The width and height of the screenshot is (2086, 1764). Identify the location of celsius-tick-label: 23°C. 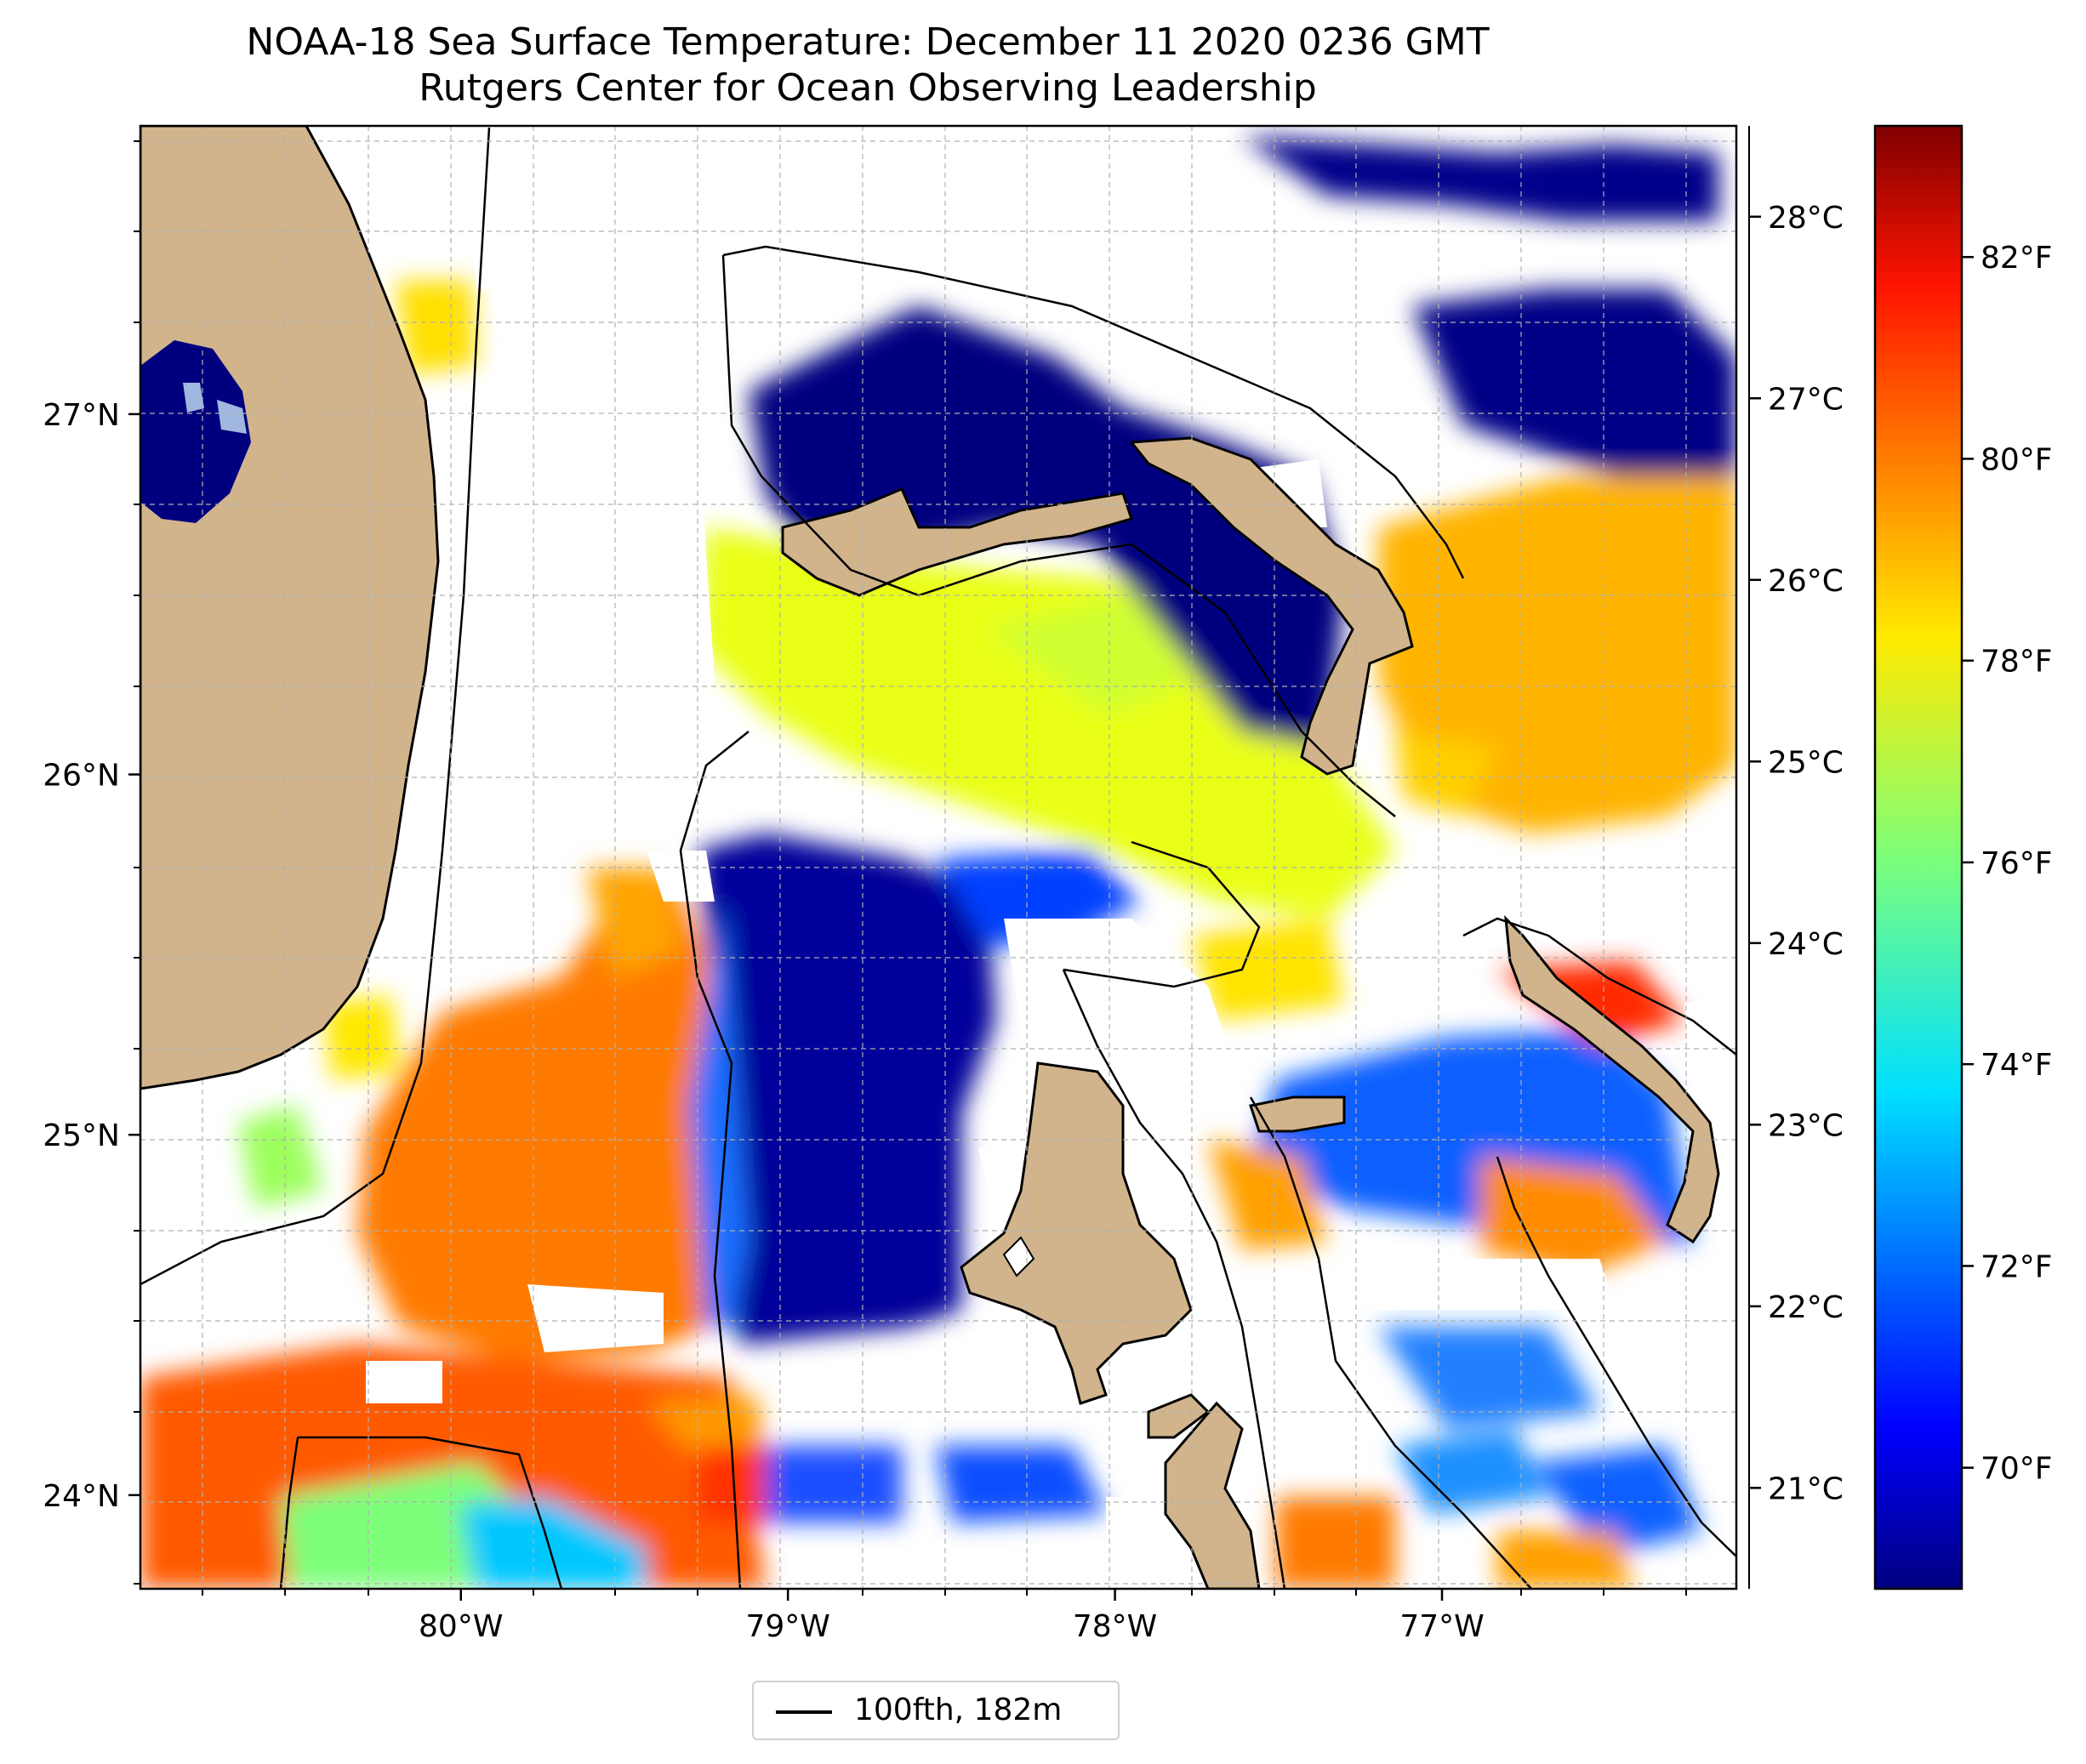
(1806, 1125).